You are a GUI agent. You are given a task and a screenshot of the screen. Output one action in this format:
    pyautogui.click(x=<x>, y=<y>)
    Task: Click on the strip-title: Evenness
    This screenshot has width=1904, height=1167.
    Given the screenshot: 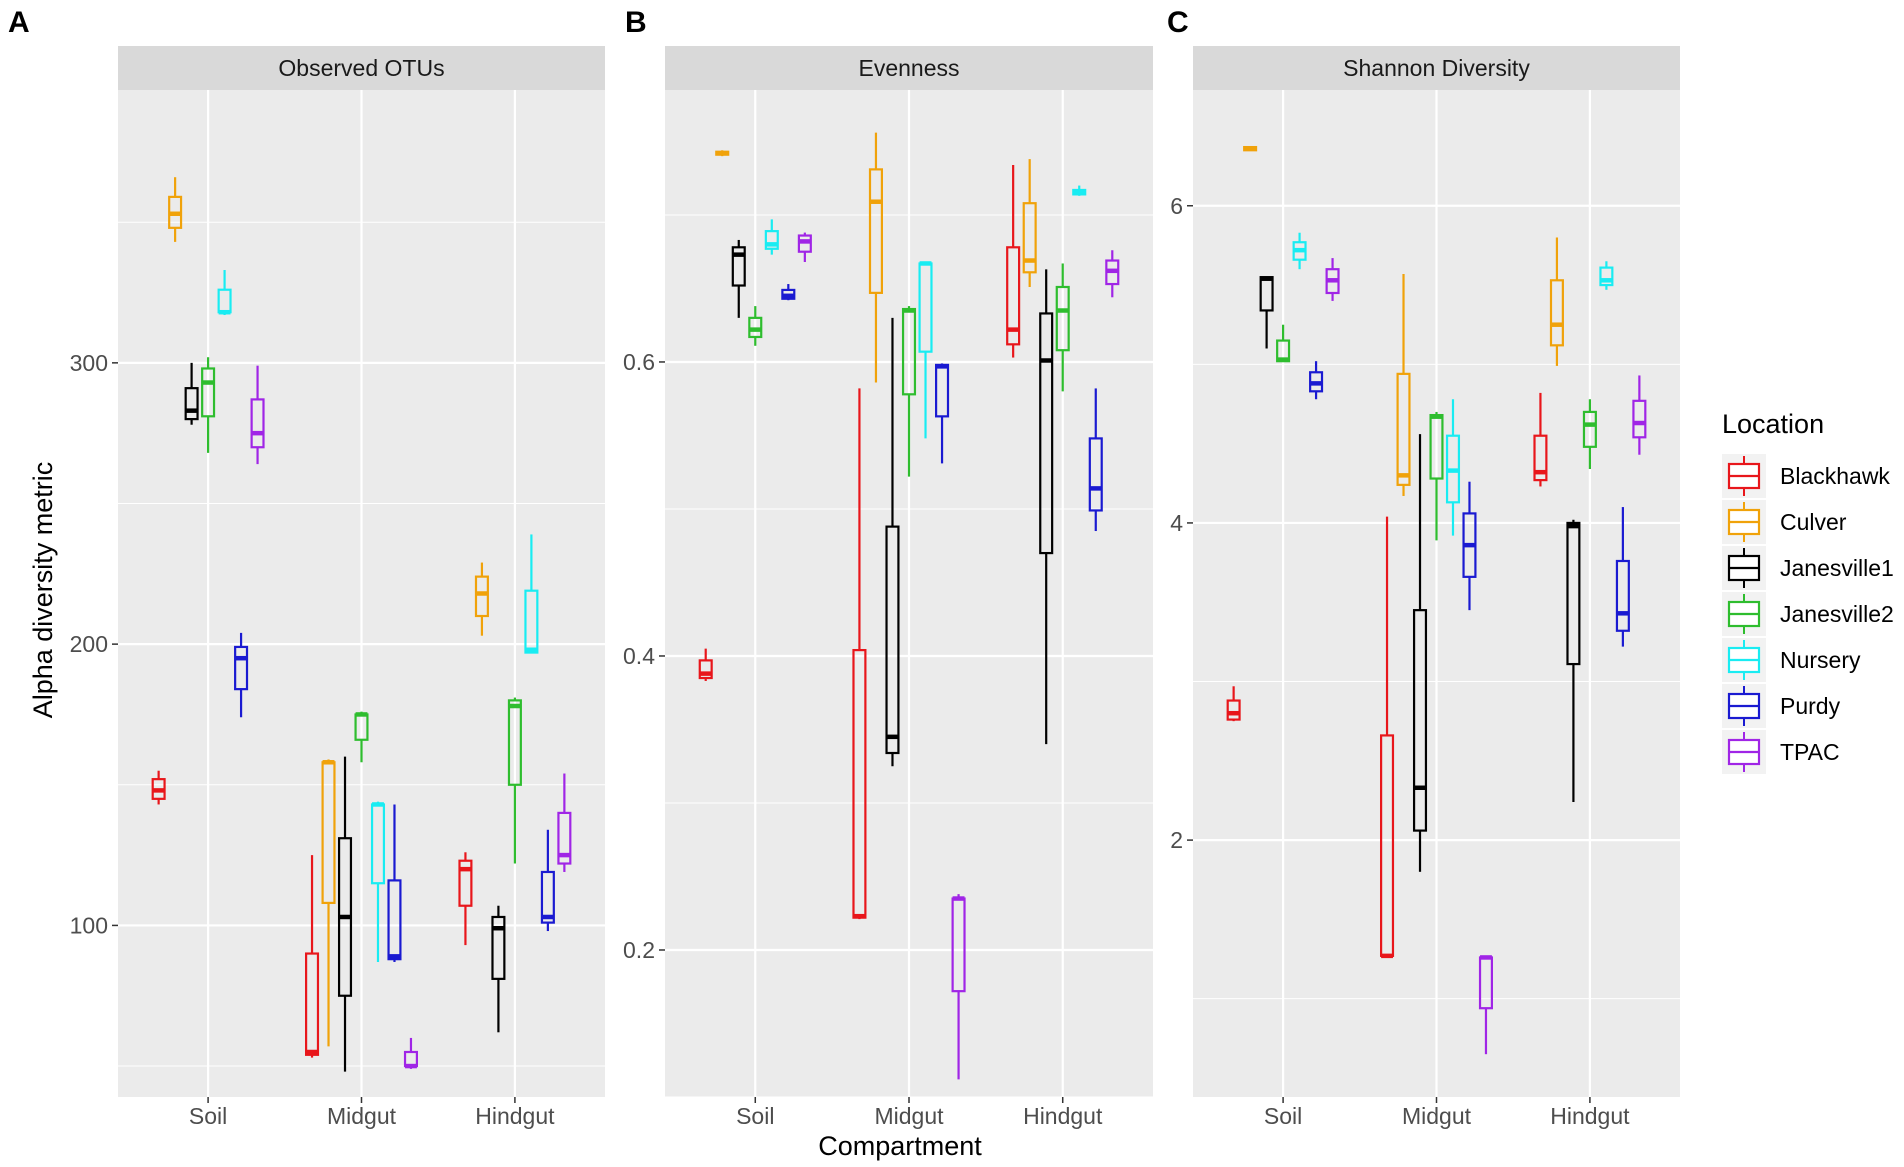 What is the action you would take?
    pyautogui.click(x=908, y=68)
    